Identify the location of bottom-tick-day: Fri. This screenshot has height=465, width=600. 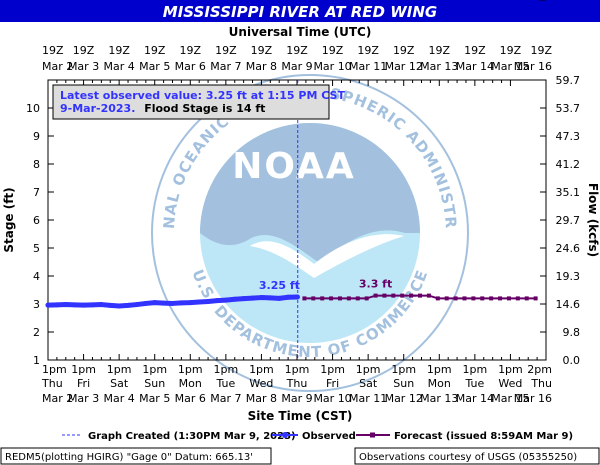
(332, 383).